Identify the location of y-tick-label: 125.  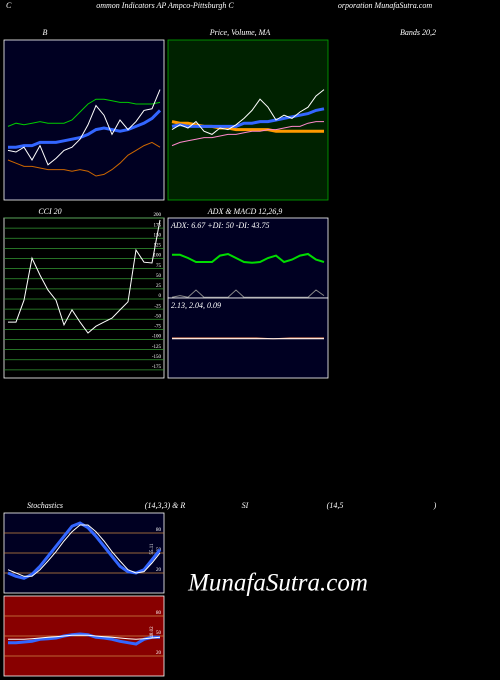
(158, 246).